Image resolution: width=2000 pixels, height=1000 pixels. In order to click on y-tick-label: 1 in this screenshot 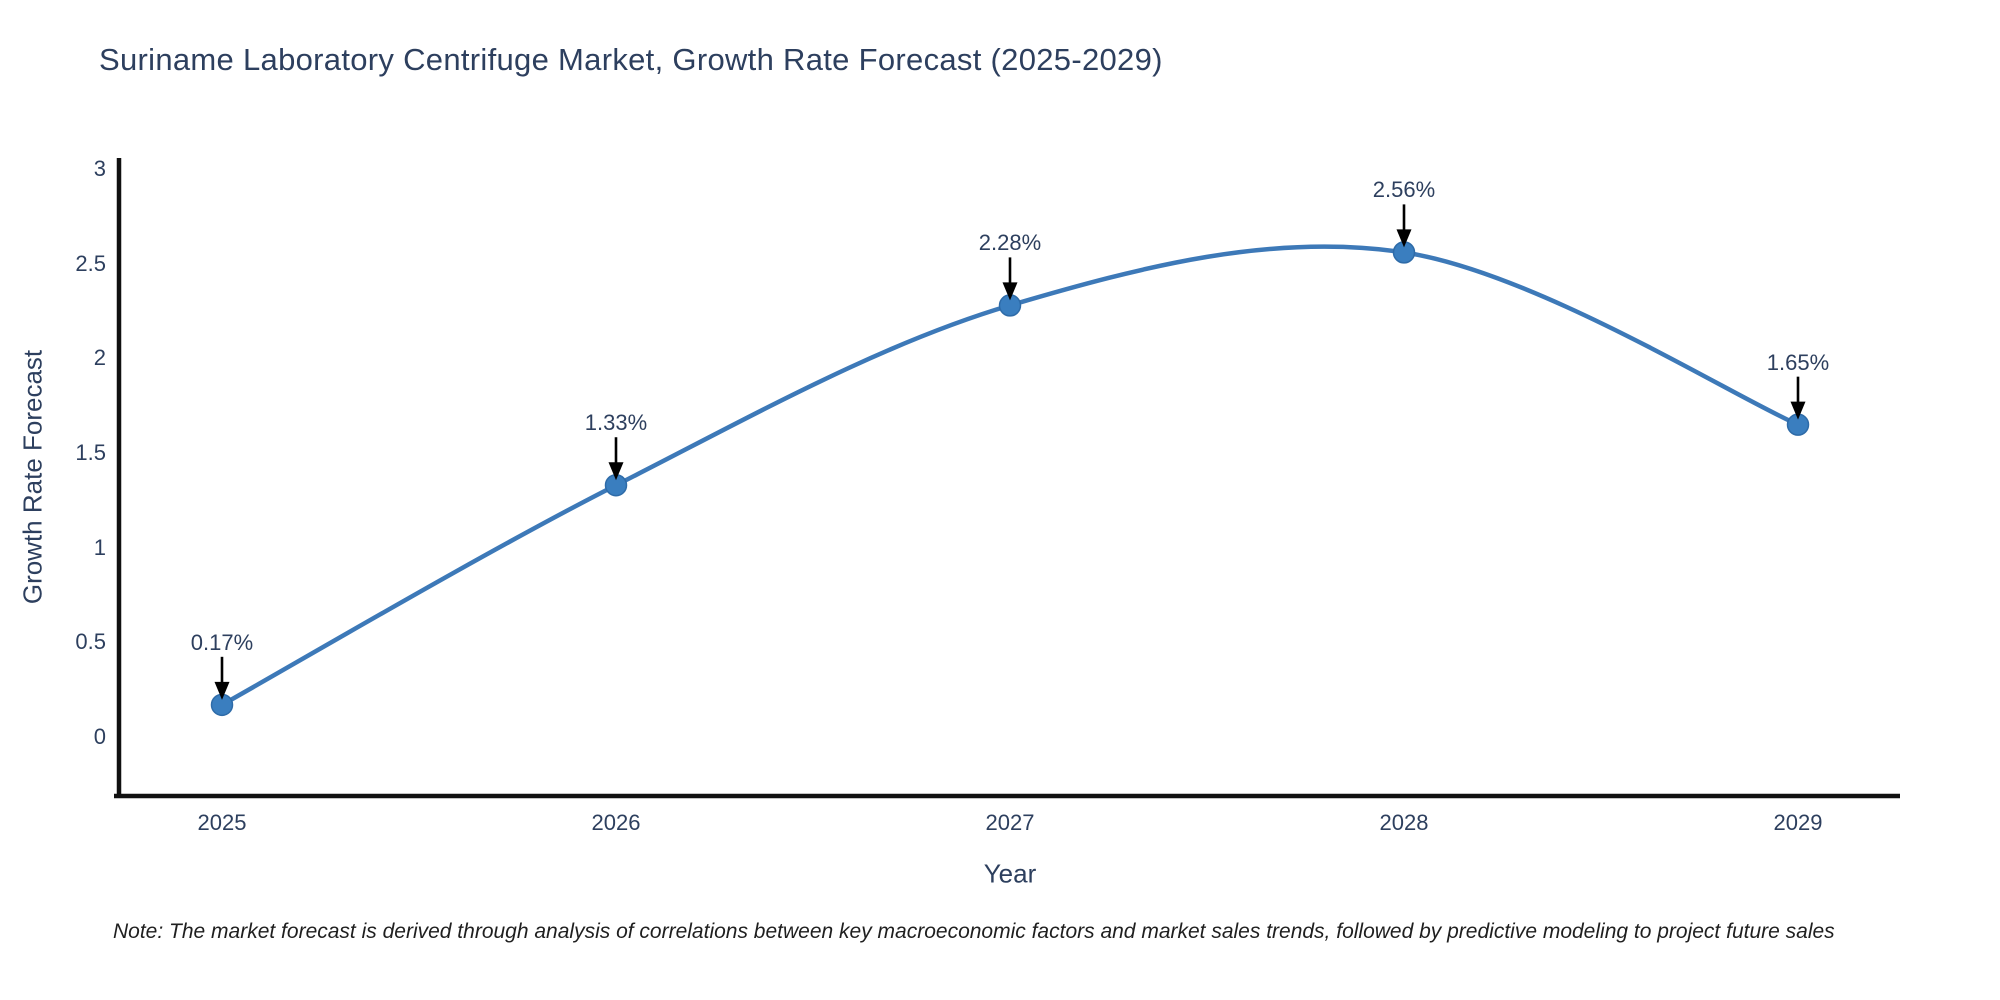, I will do `click(99, 547)`.